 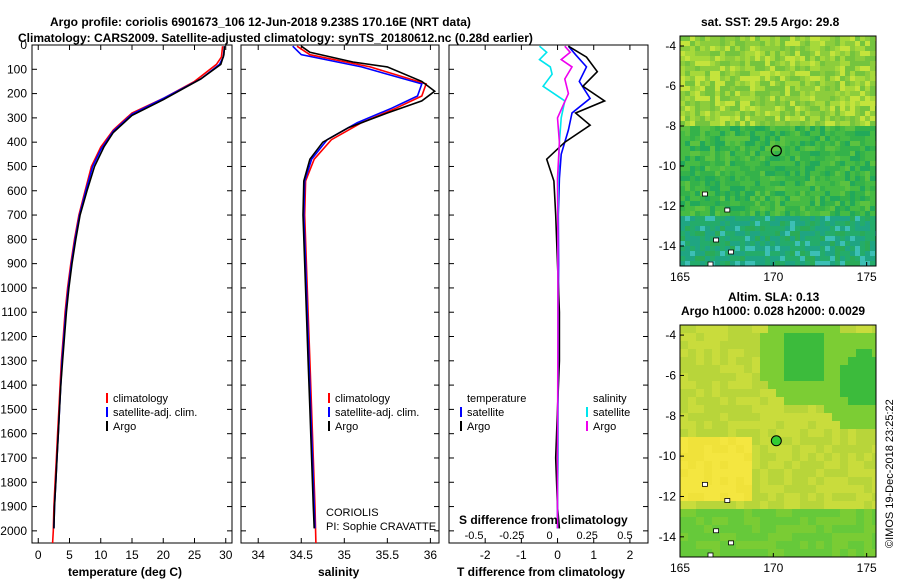 I want to click on depth-tick-label: 1200, so click(x=13, y=337).